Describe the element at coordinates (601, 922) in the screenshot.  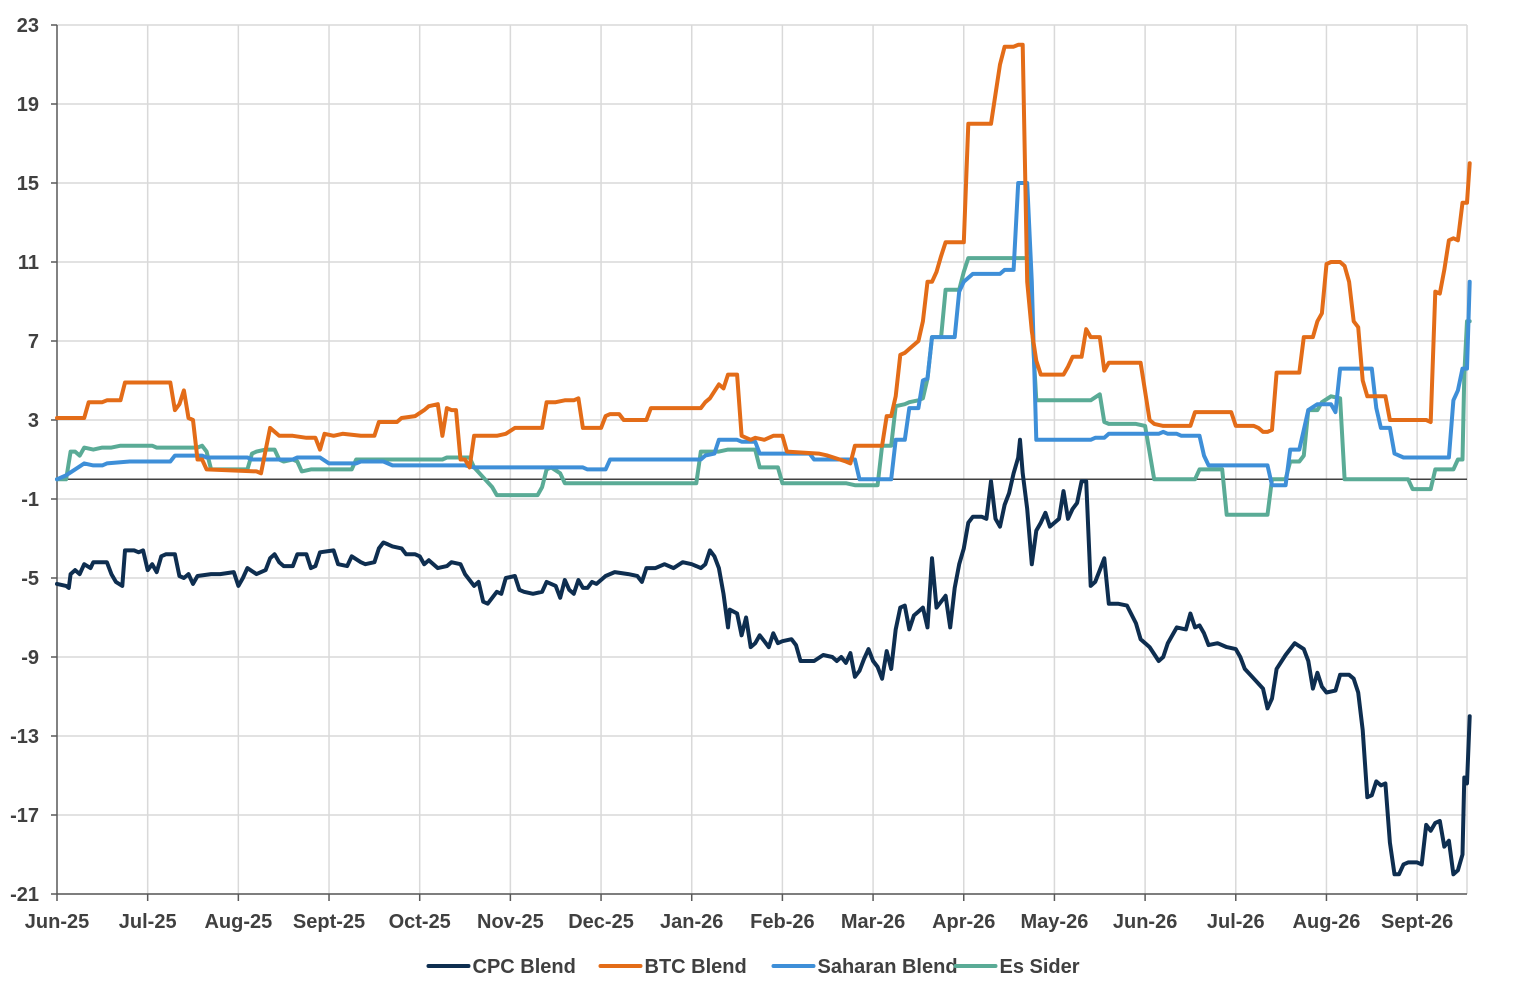
I see `x-tick-label: Dec-25` at that location.